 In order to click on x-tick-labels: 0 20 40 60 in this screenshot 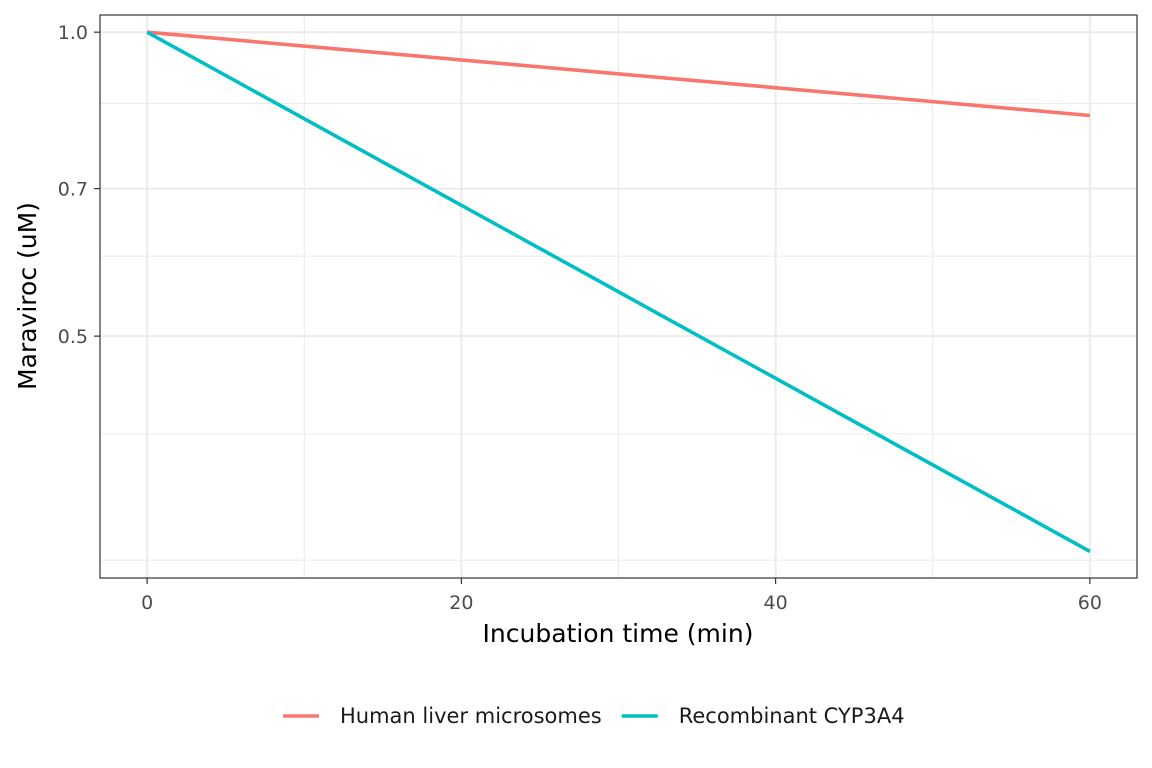, I will do `click(621, 603)`.